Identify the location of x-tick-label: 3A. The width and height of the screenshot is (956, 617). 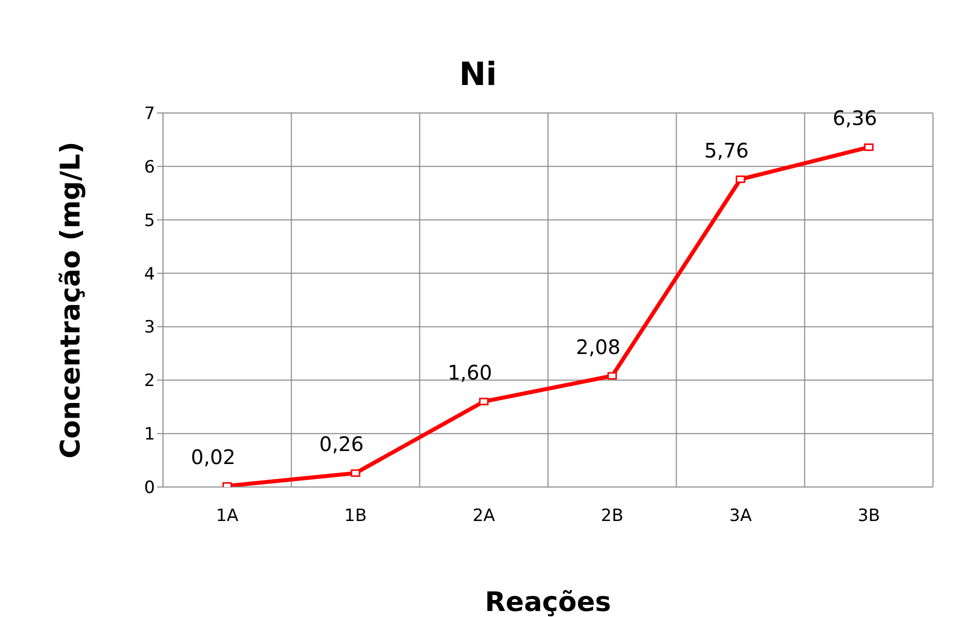
(740, 516).